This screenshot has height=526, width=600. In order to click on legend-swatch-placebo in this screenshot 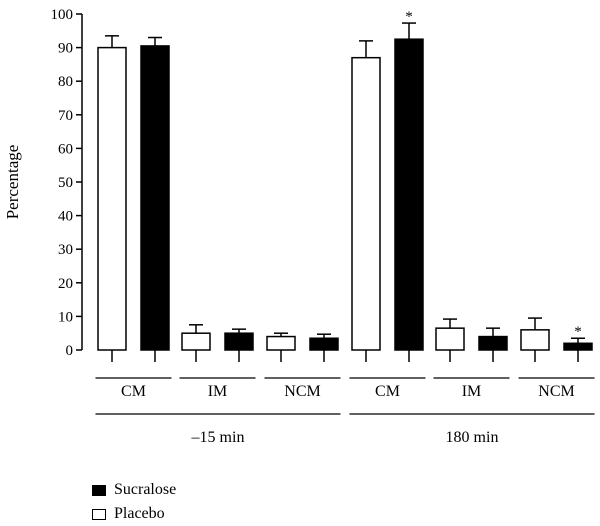, I will do `click(99, 514)`.